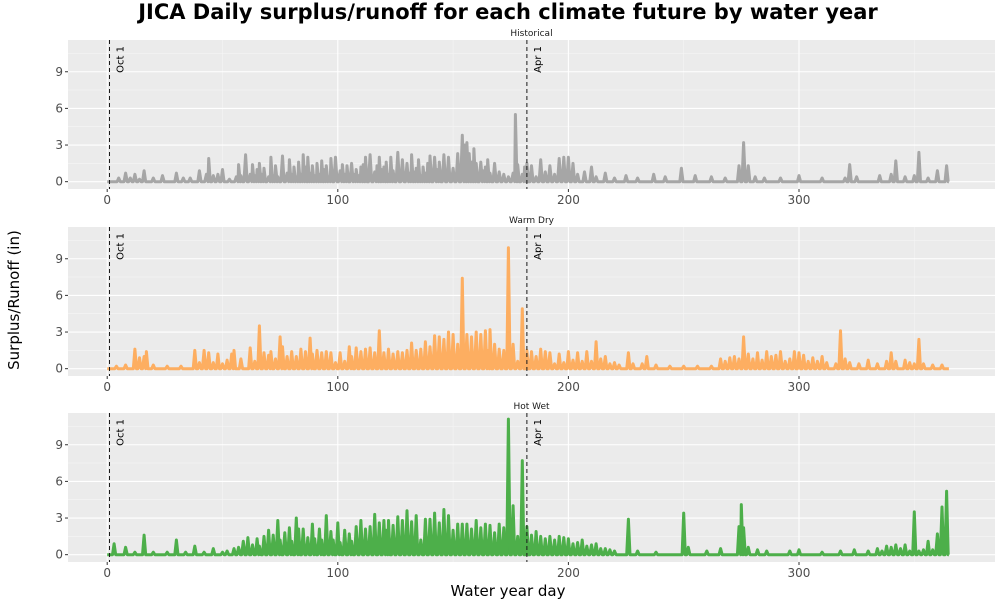 This screenshot has height=600, width=1000. Describe the element at coordinates (531, 407) in the screenshot. I see `panel-title: Hot Wet` at that location.